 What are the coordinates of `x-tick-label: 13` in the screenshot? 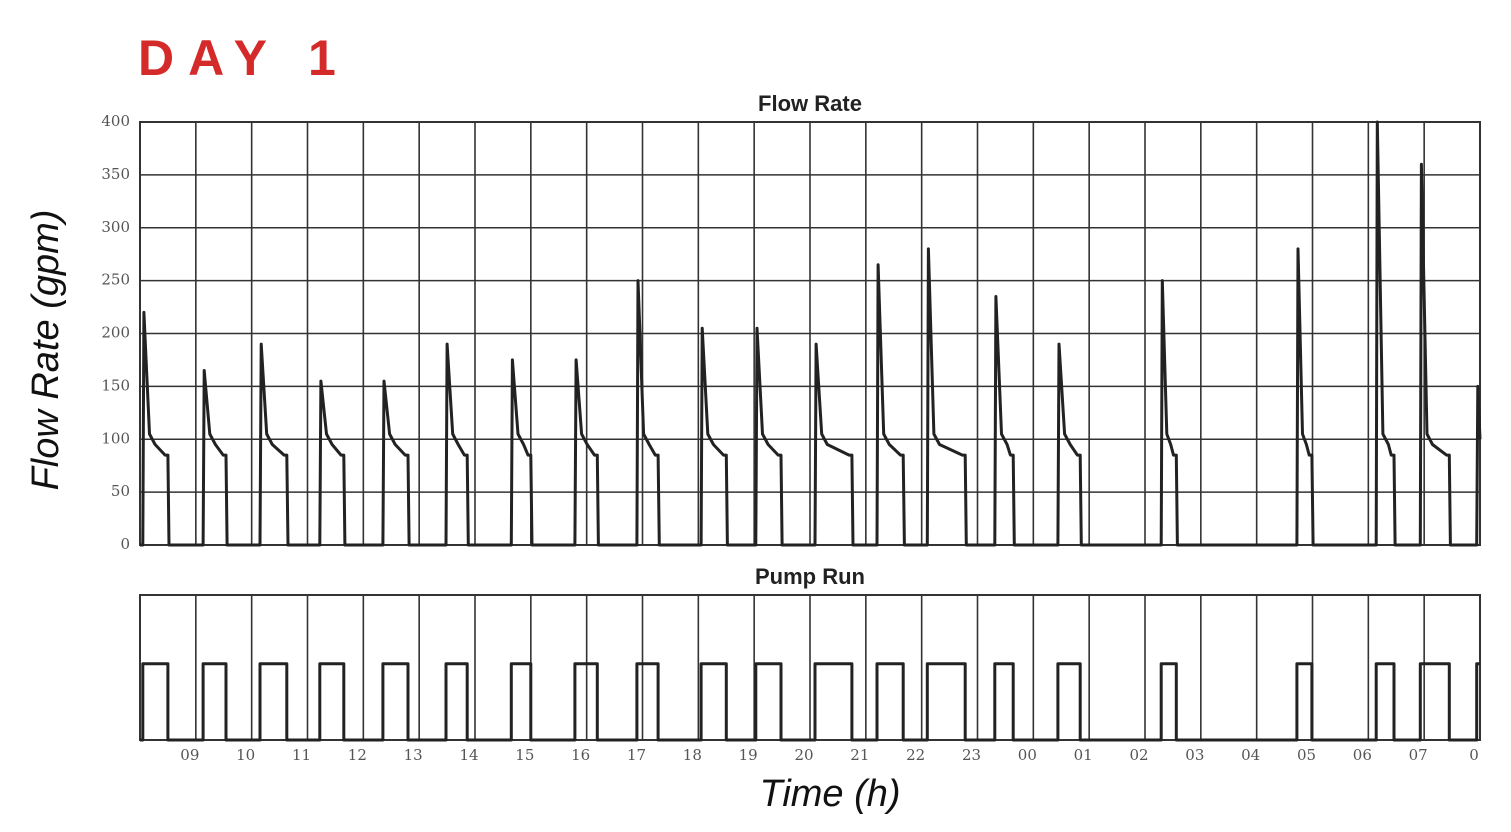 It's located at (413, 755).